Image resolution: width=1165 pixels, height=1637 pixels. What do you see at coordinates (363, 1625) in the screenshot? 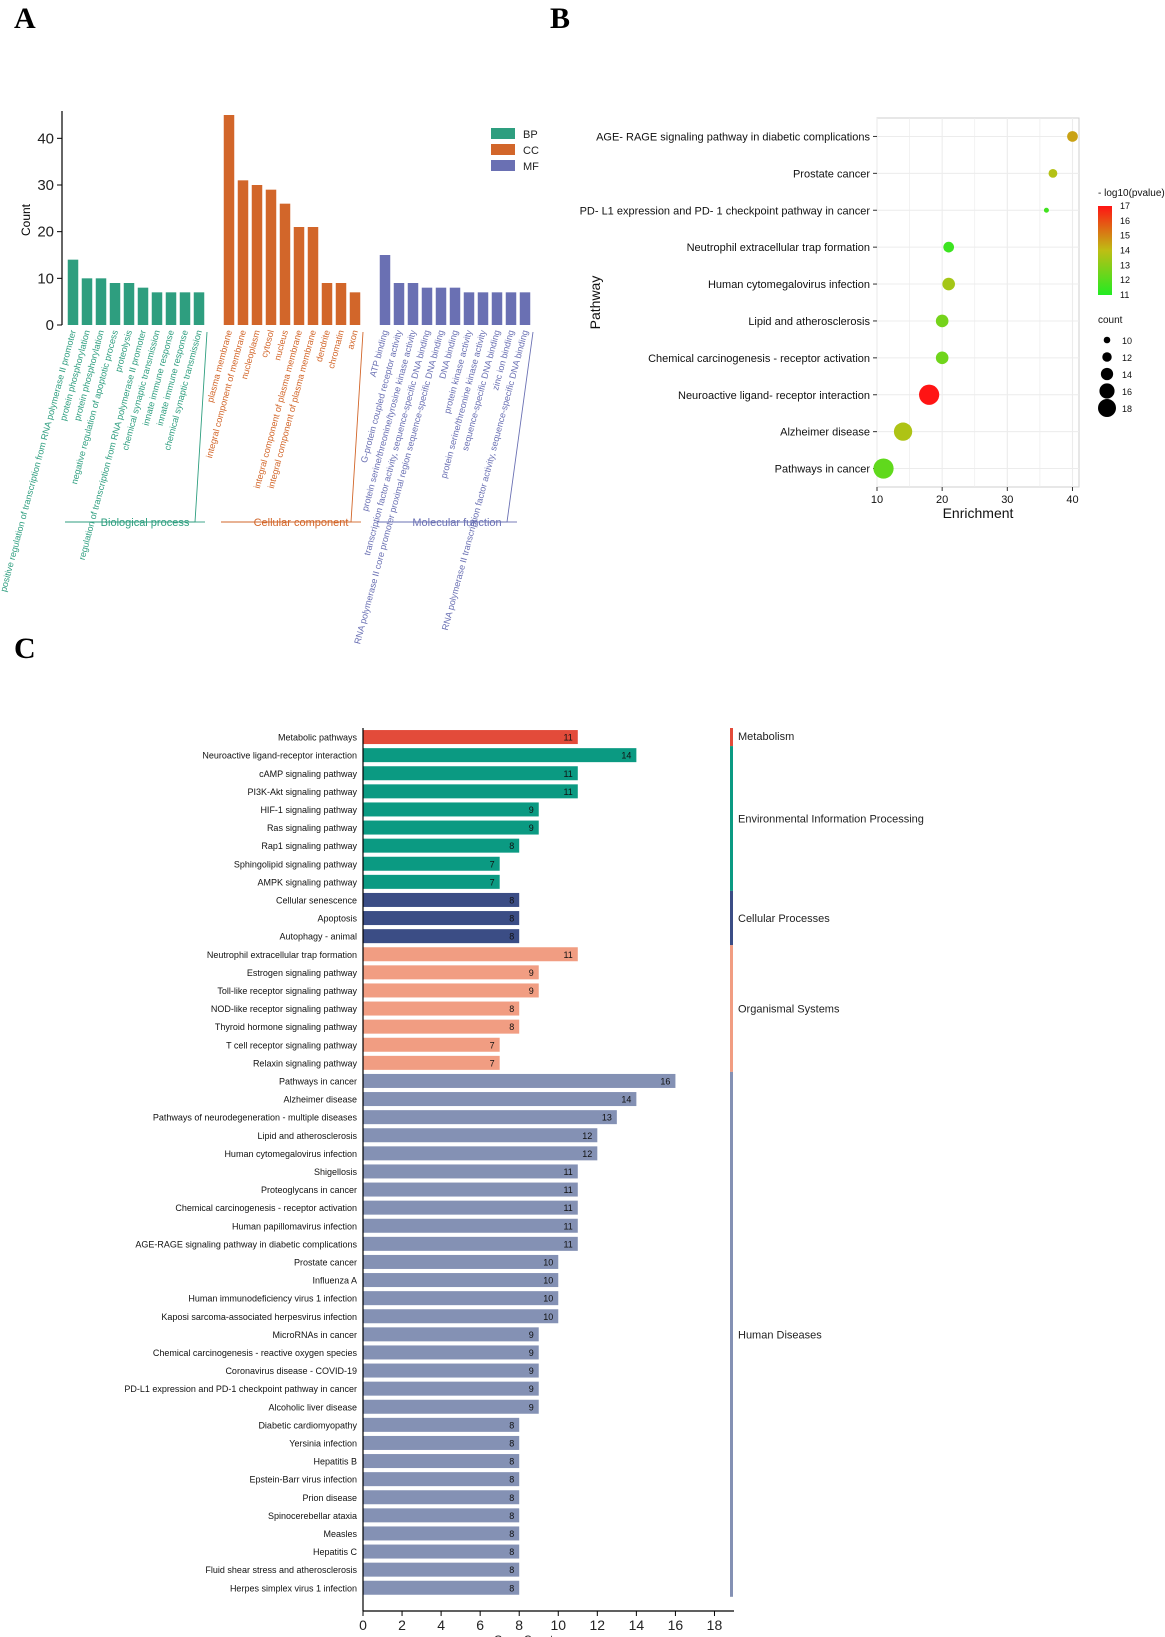
I see `c-x-tick-label: 0` at bounding box center [363, 1625].